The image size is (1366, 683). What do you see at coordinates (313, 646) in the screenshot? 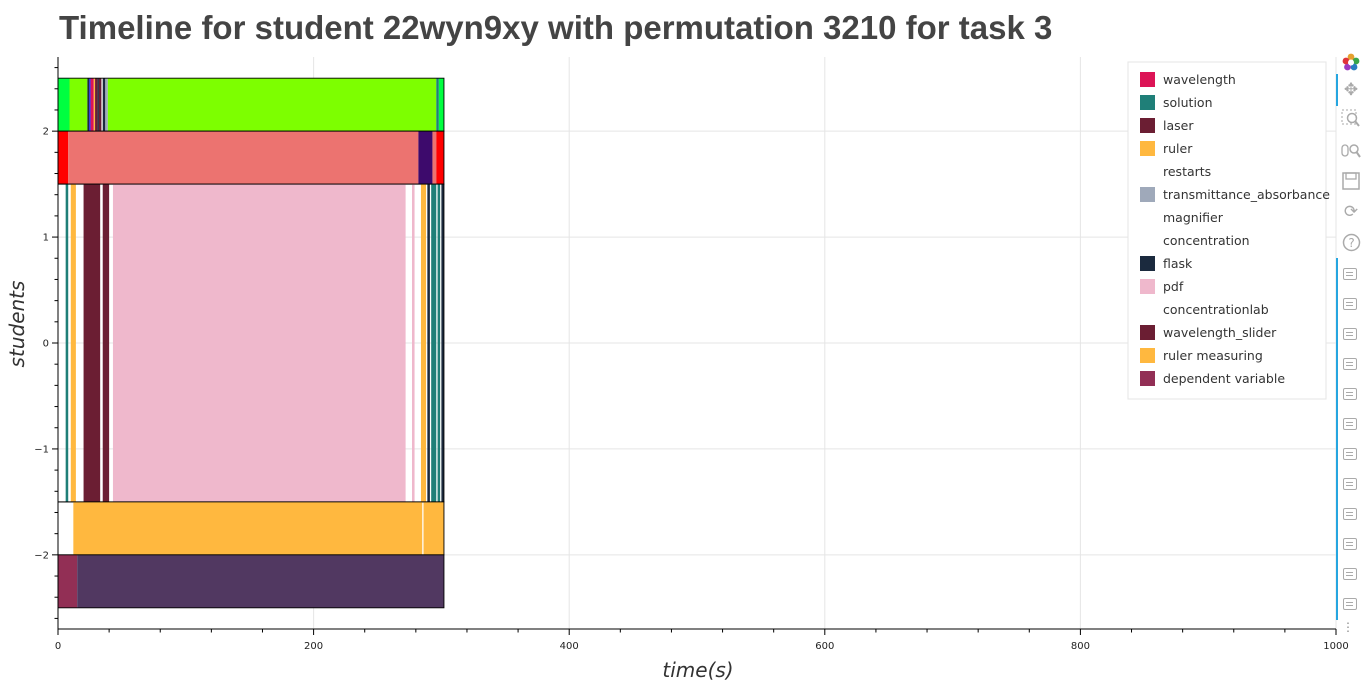
I see `x-tick-label: 200` at bounding box center [313, 646].